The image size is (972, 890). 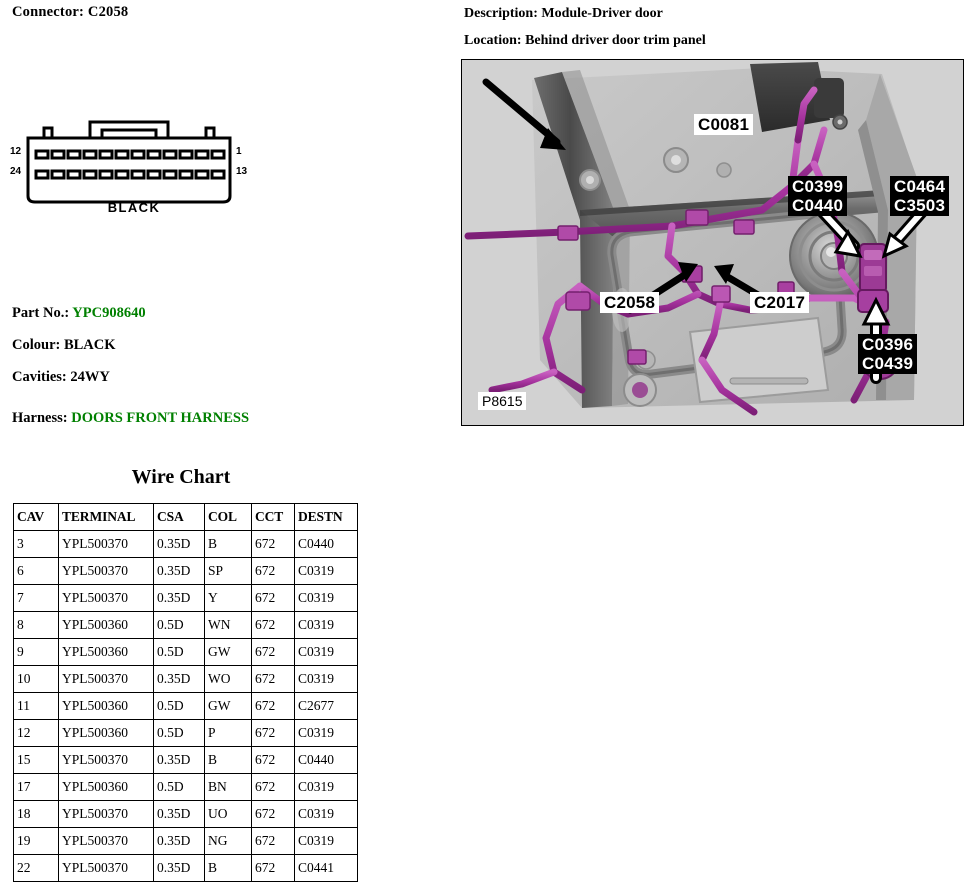 I want to click on connector-pinout-diagram: 12 24 1 13, so click(x=138, y=168).